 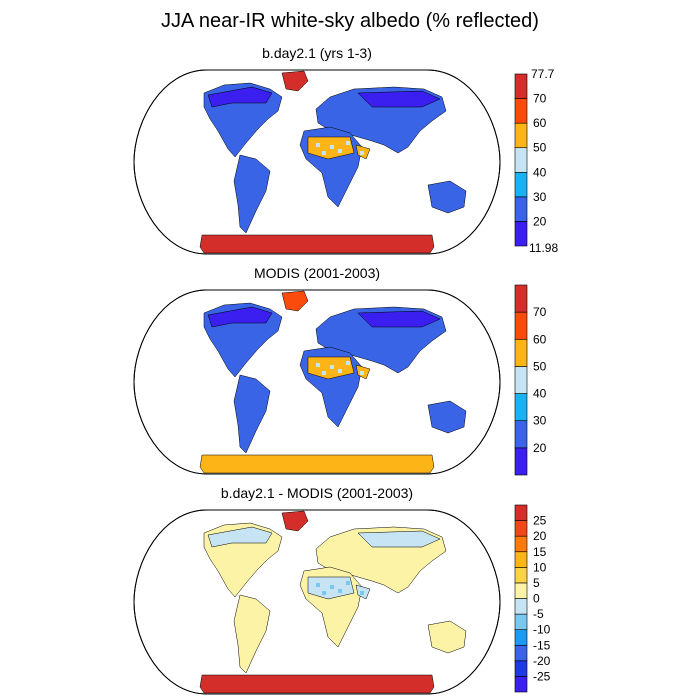 What do you see at coordinates (536, 599) in the screenshot?
I see `colorbar-tick-label: 0` at bounding box center [536, 599].